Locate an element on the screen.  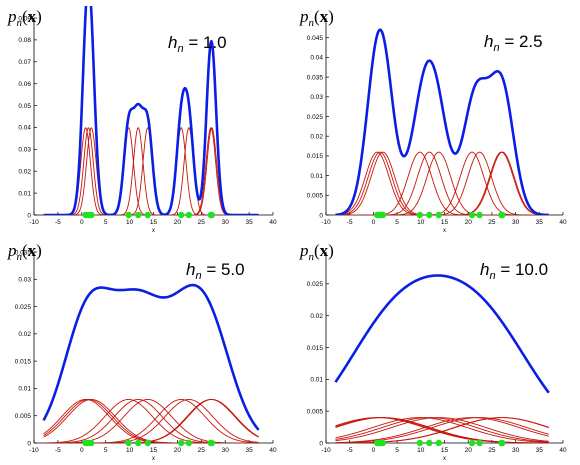
y-tick-label: 0.04 is located at coordinates (24, 128).